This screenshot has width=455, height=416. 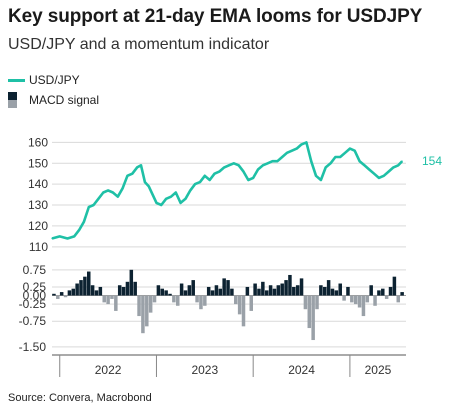 I want to click on top-y-tick-label: 160, so click(x=38, y=142).